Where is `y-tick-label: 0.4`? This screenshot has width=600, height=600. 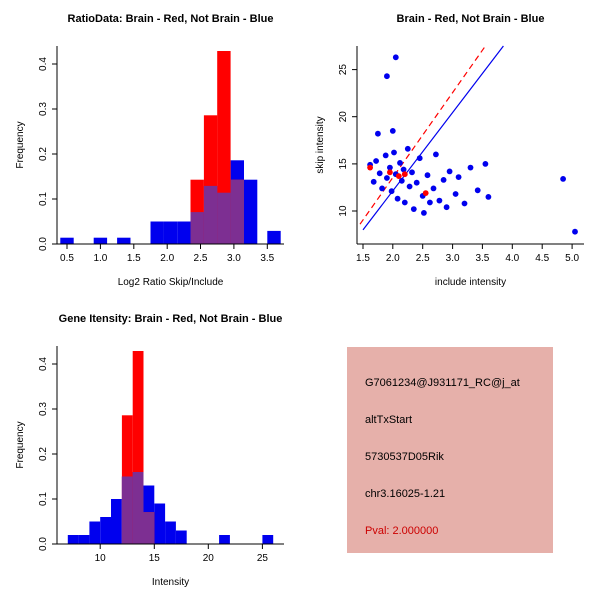 y-tick-label: 0.4 is located at coordinates (43, 364).